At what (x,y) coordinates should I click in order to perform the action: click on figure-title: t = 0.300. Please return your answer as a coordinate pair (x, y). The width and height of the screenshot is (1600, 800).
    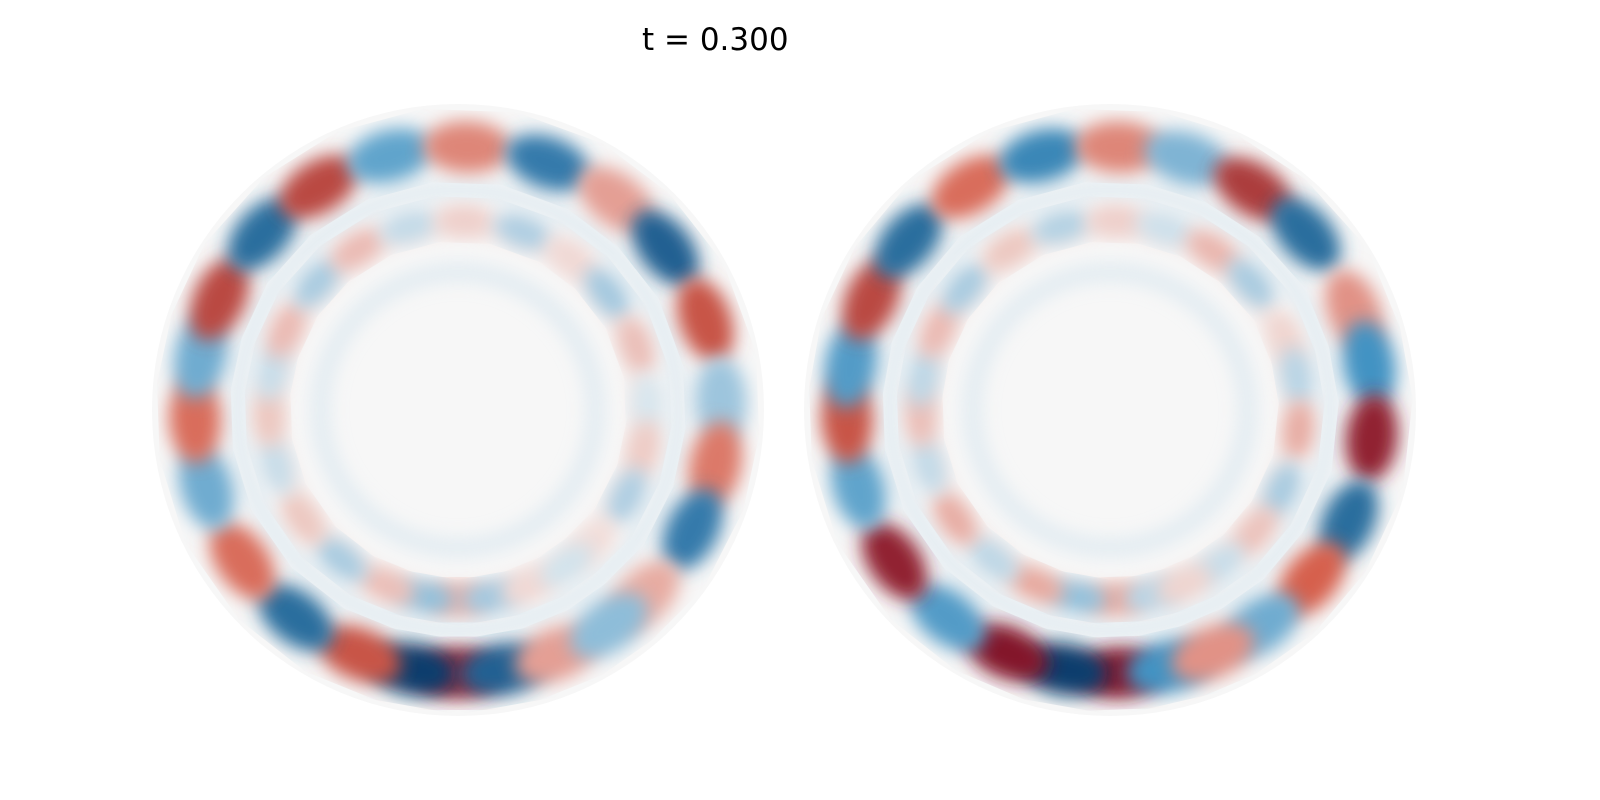
    Looking at the image, I should click on (715, 40).